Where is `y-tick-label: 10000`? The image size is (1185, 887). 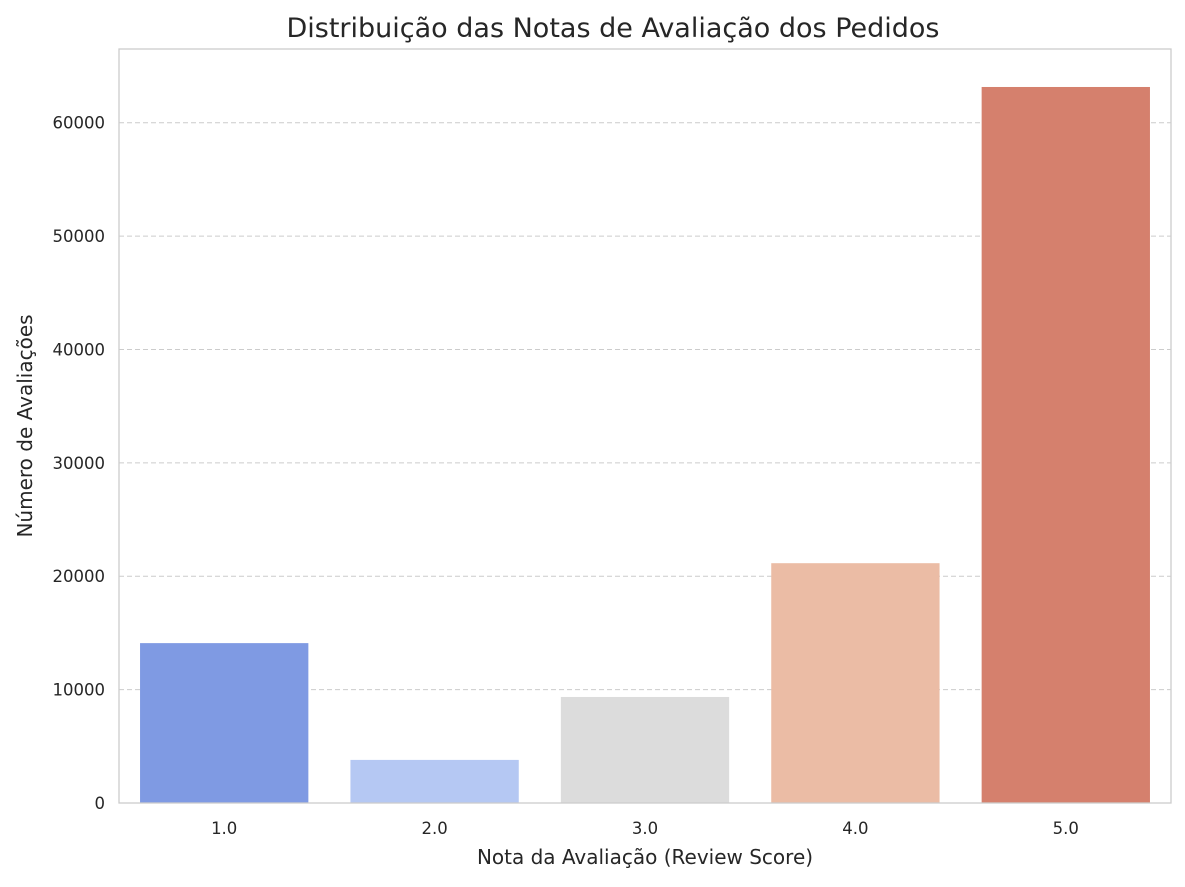 y-tick-label: 10000 is located at coordinates (79, 690).